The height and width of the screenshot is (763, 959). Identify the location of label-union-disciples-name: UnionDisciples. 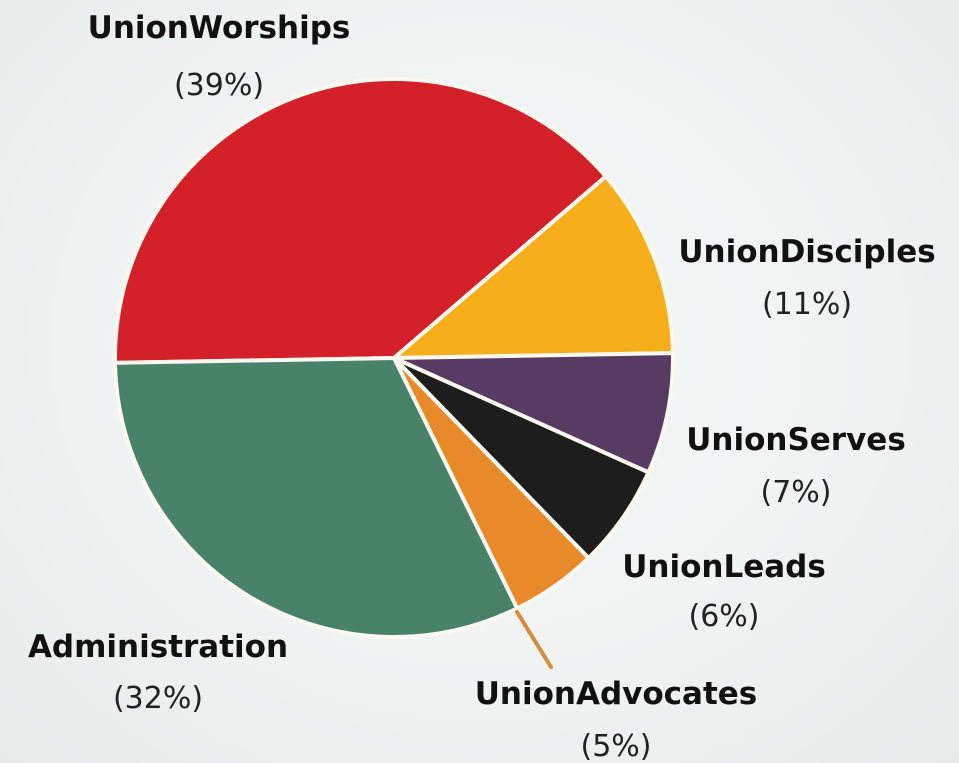
(806, 252).